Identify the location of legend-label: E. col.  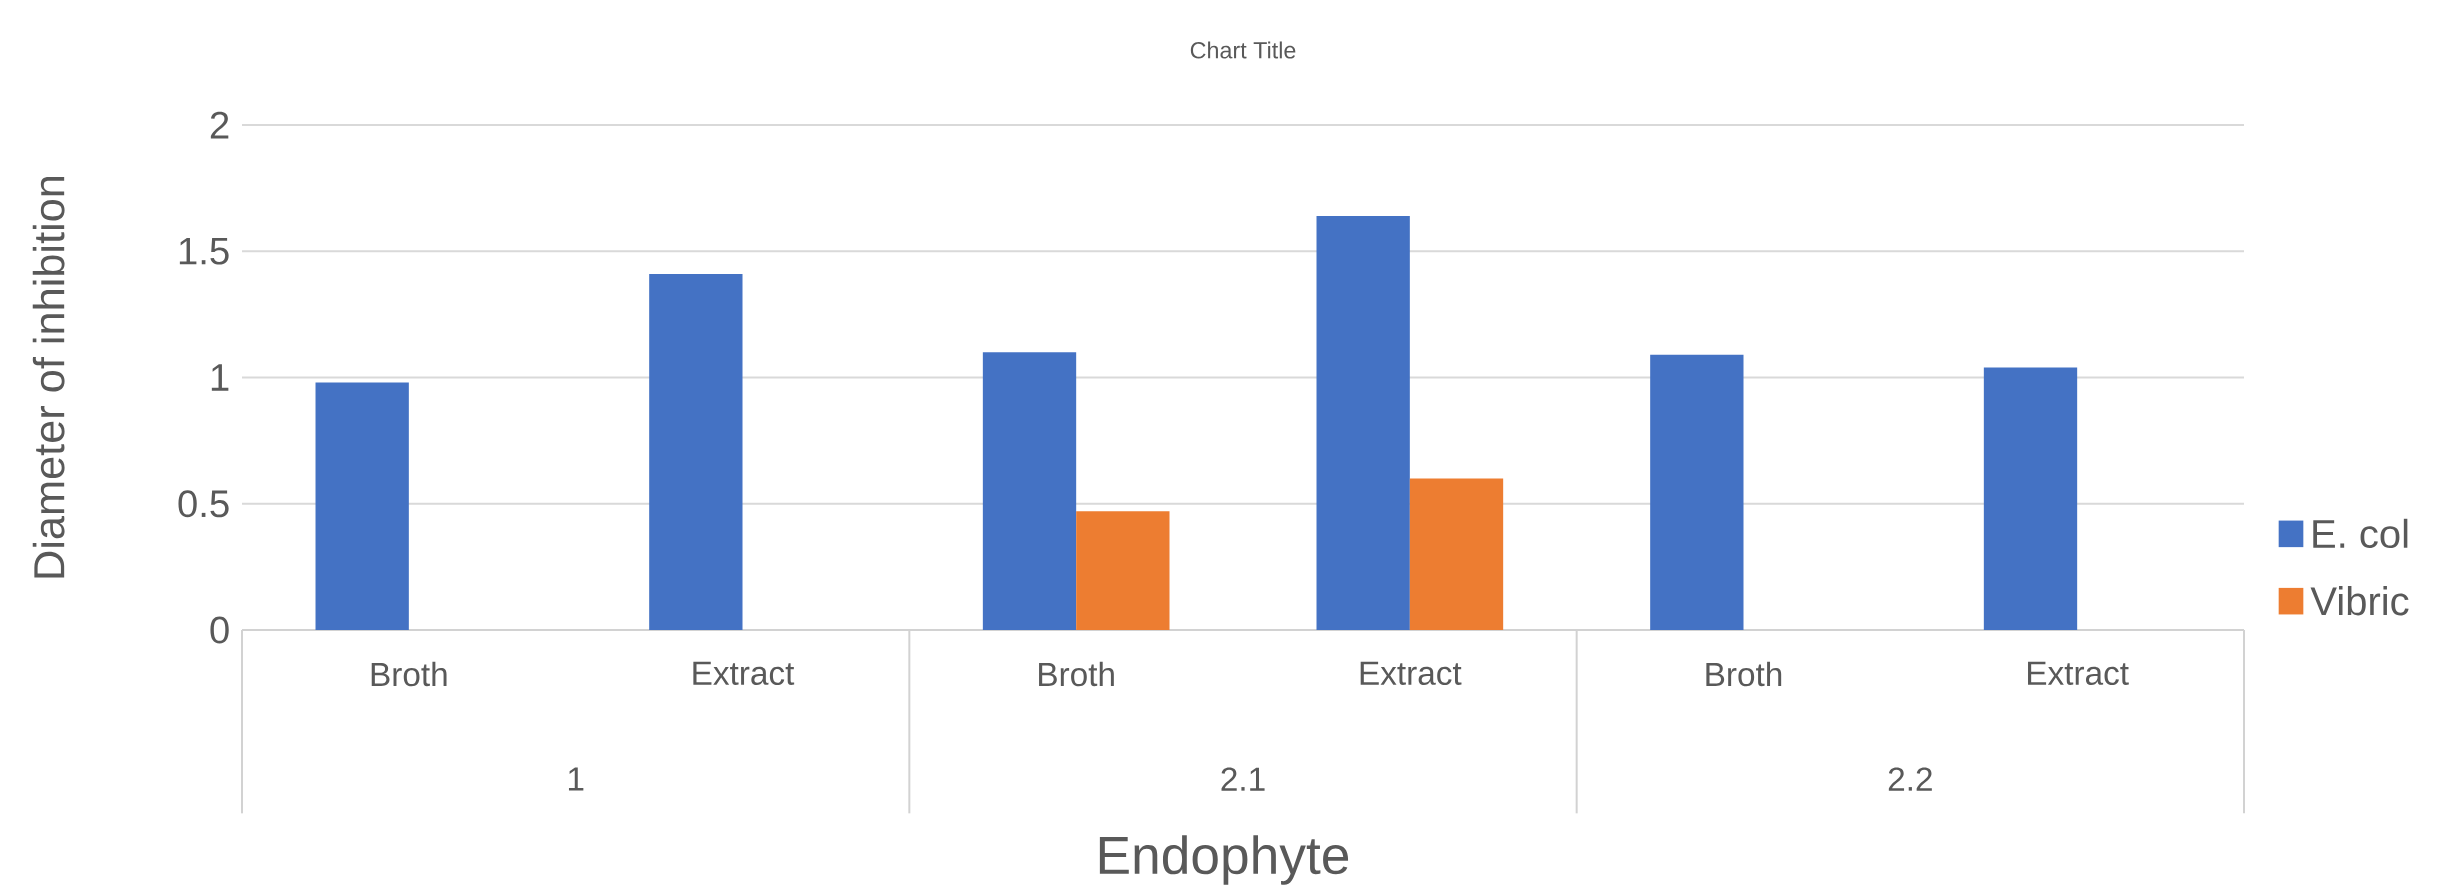
(2360, 533).